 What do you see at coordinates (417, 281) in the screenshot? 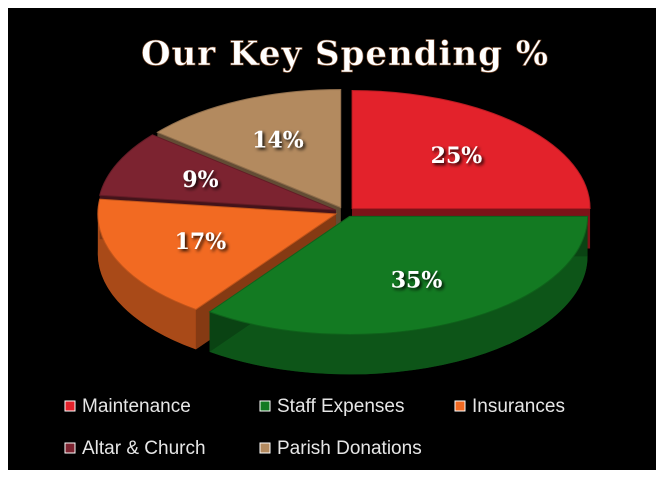
I see `value-label: 35%` at bounding box center [417, 281].